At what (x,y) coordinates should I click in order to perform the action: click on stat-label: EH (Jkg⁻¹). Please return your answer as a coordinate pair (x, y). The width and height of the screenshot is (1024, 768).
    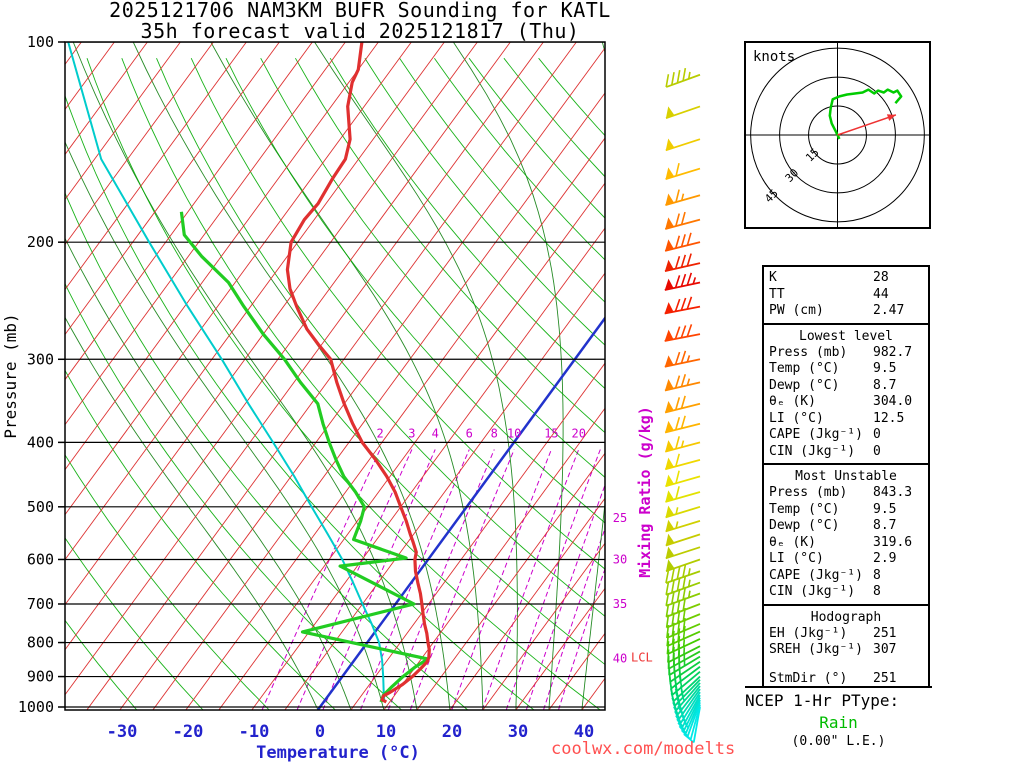
    Looking at the image, I should click on (808, 633).